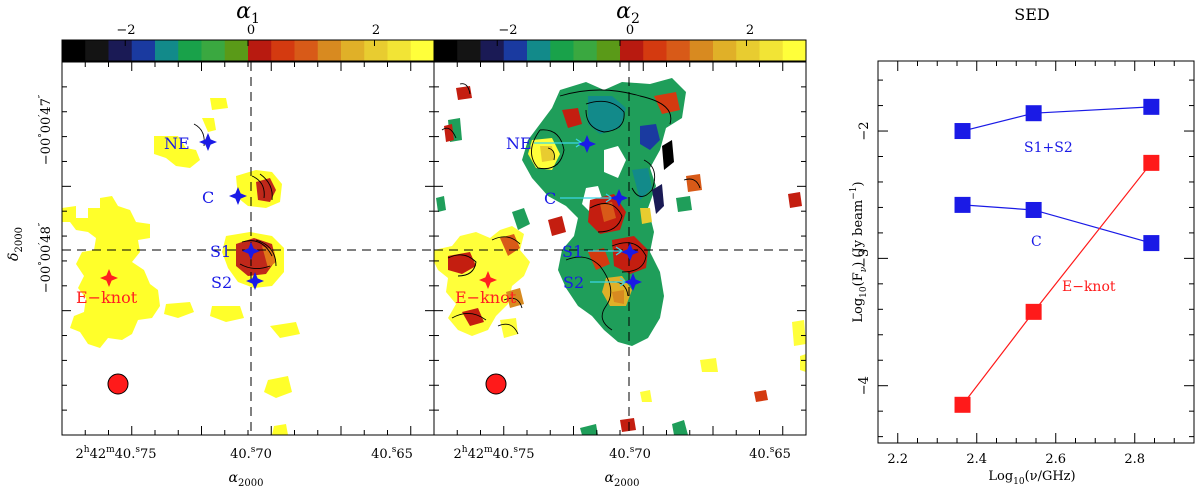 The height and width of the screenshot is (489, 1200). What do you see at coordinates (251, 30) in the screenshot?
I see `colorbar1-tick-label: 0` at bounding box center [251, 30].